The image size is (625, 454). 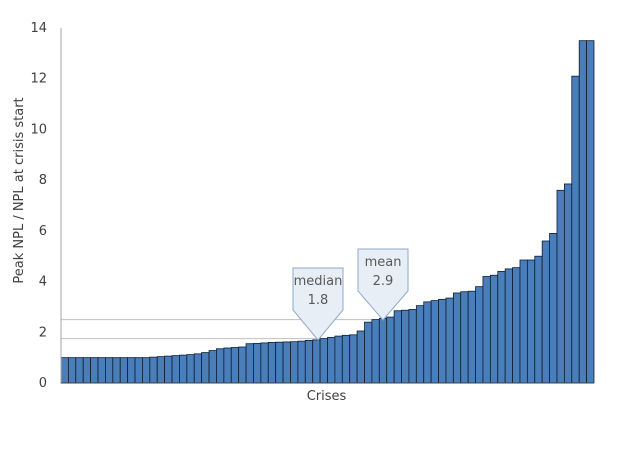 I want to click on y-tick-label: 6, so click(x=43, y=231).